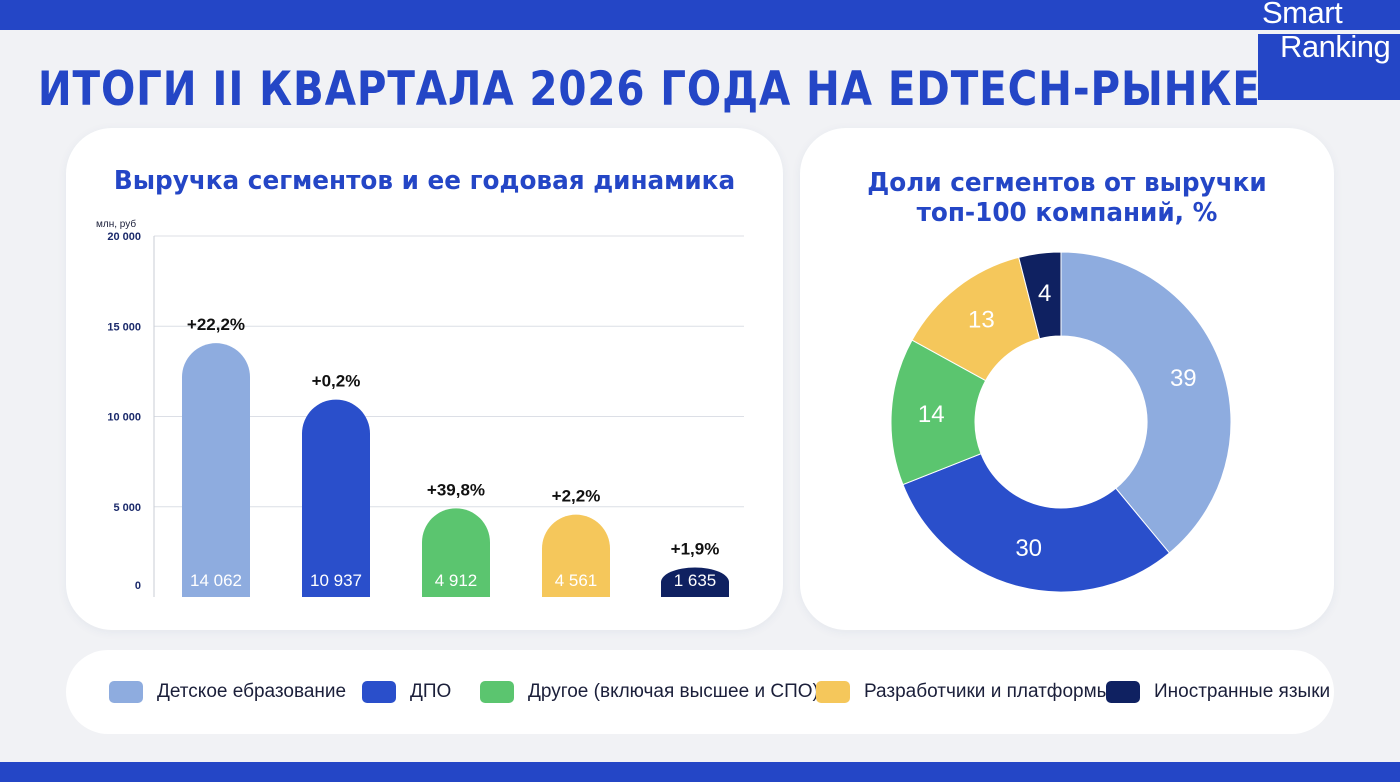 This screenshot has height=782, width=1400. I want to click on bar-growth-label: +1,9%, so click(695, 548).